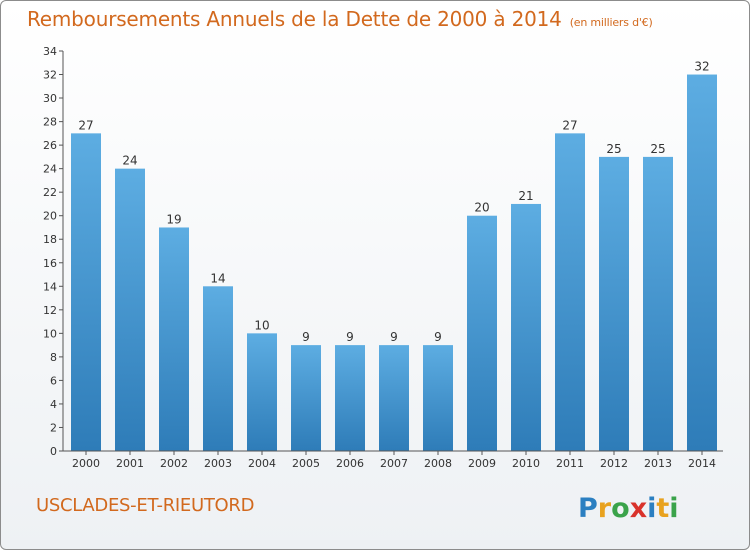  Describe the element at coordinates (482, 463) in the screenshot. I see `x-tick-label: 2009` at that location.